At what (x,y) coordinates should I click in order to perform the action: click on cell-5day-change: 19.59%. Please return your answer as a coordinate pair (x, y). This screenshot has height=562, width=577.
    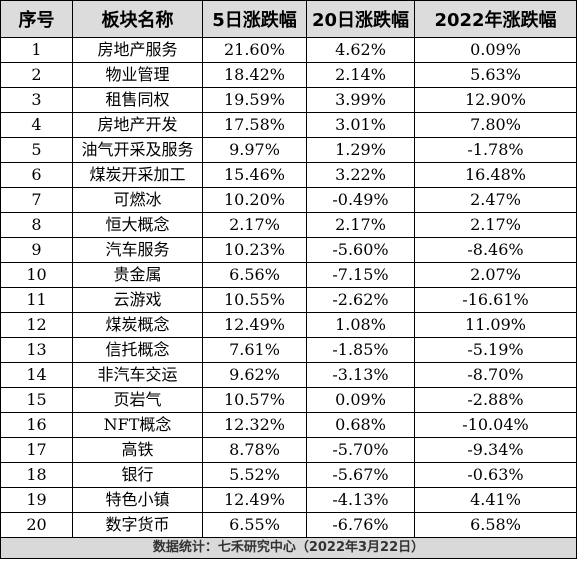
    Looking at the image, I should click on (254, 100).